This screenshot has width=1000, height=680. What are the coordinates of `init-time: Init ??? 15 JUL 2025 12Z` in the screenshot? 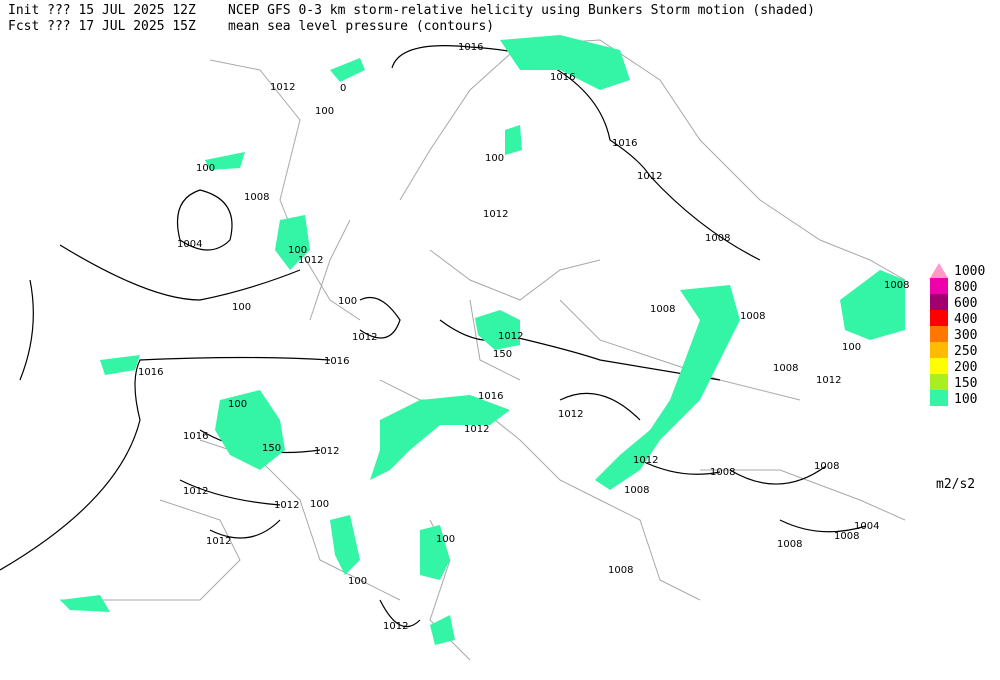 It's located at (102, 10).